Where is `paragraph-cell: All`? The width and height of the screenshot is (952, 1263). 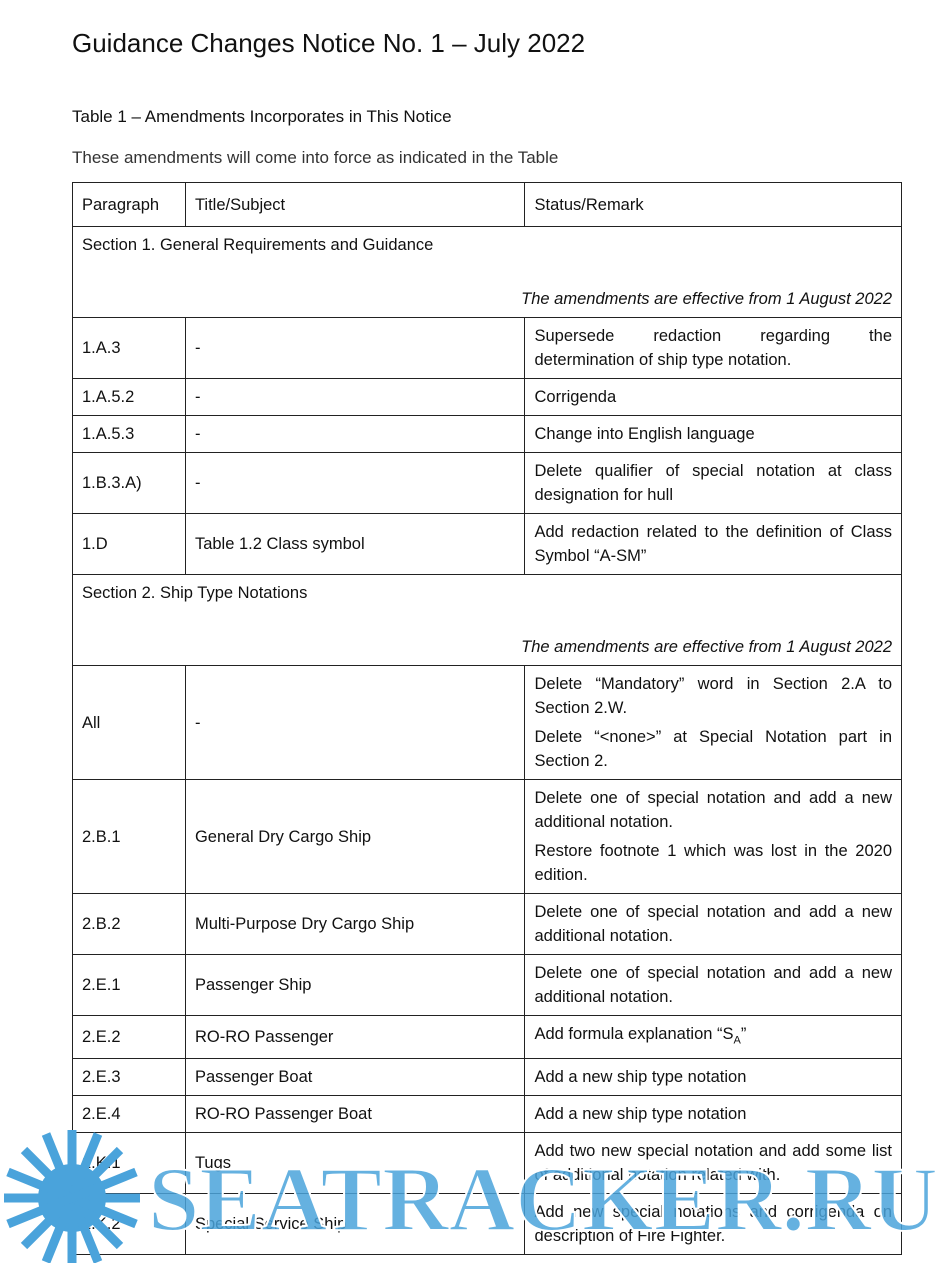
paragraph-cell: All is located at coordinates (129, 722).